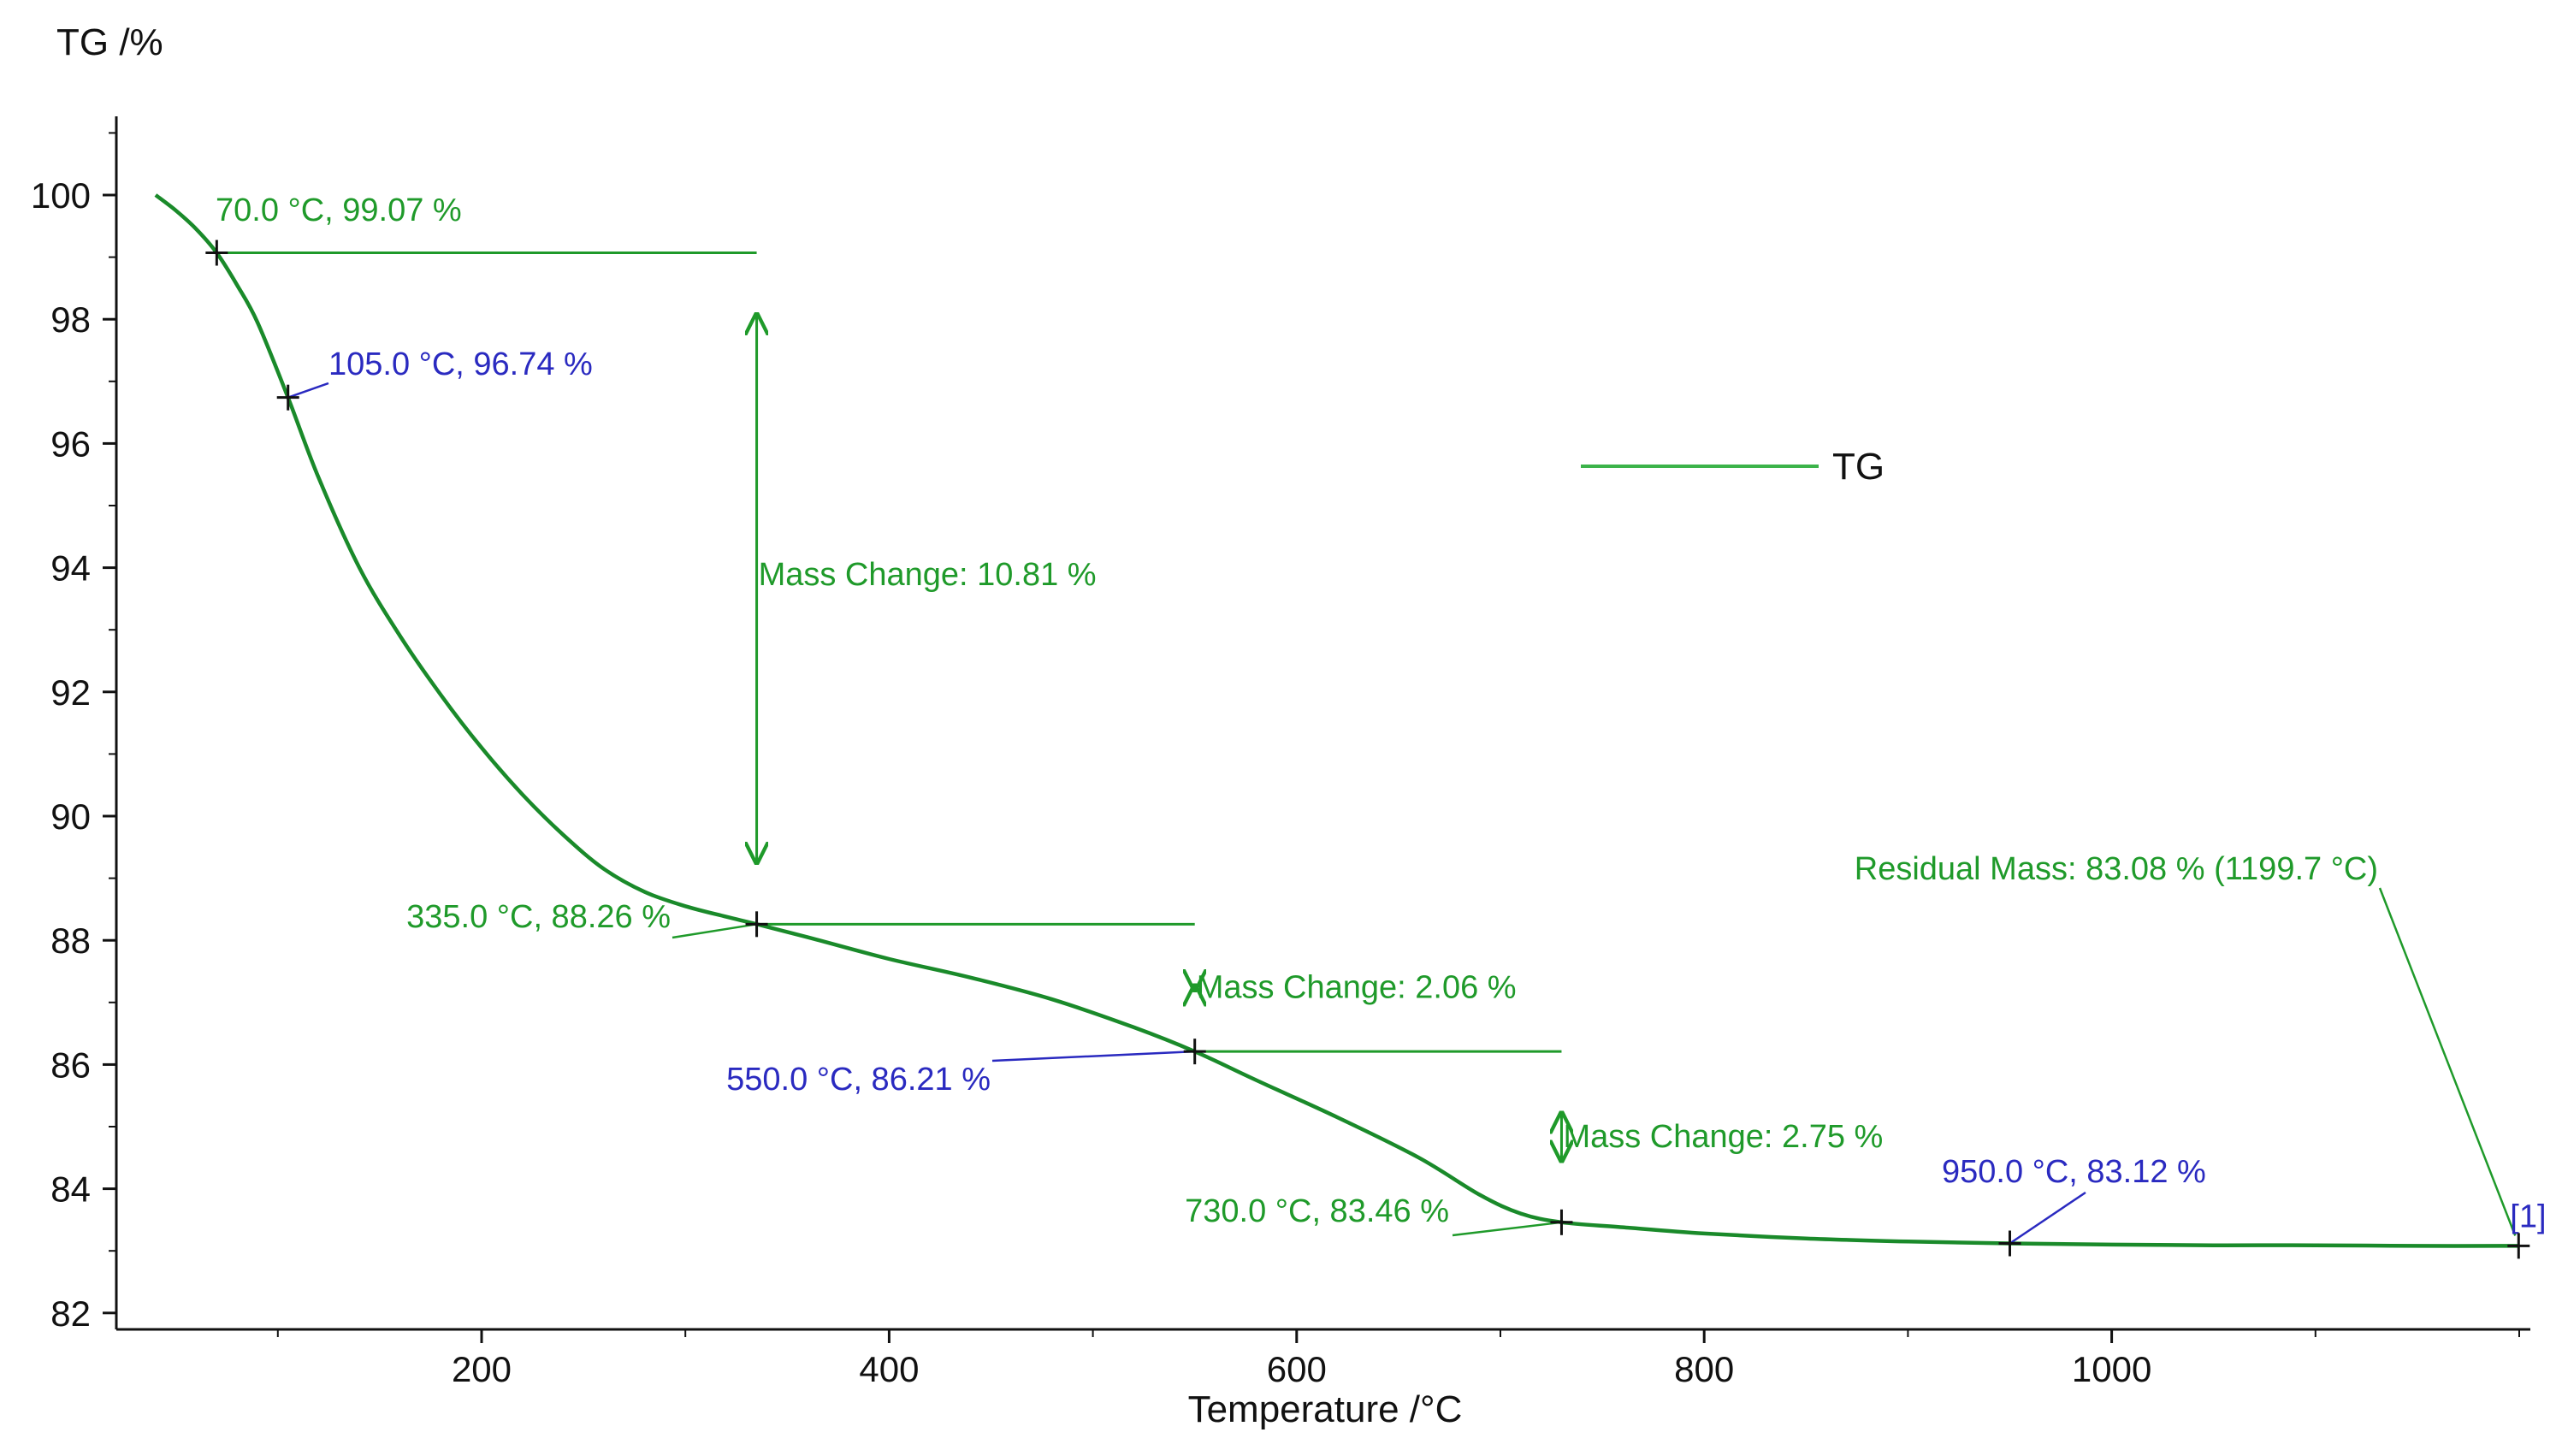  Describe the element at coordinates (333, 229) in the screenshot. I see `point-70: 70.0 °C, 99.07 %` at that location.